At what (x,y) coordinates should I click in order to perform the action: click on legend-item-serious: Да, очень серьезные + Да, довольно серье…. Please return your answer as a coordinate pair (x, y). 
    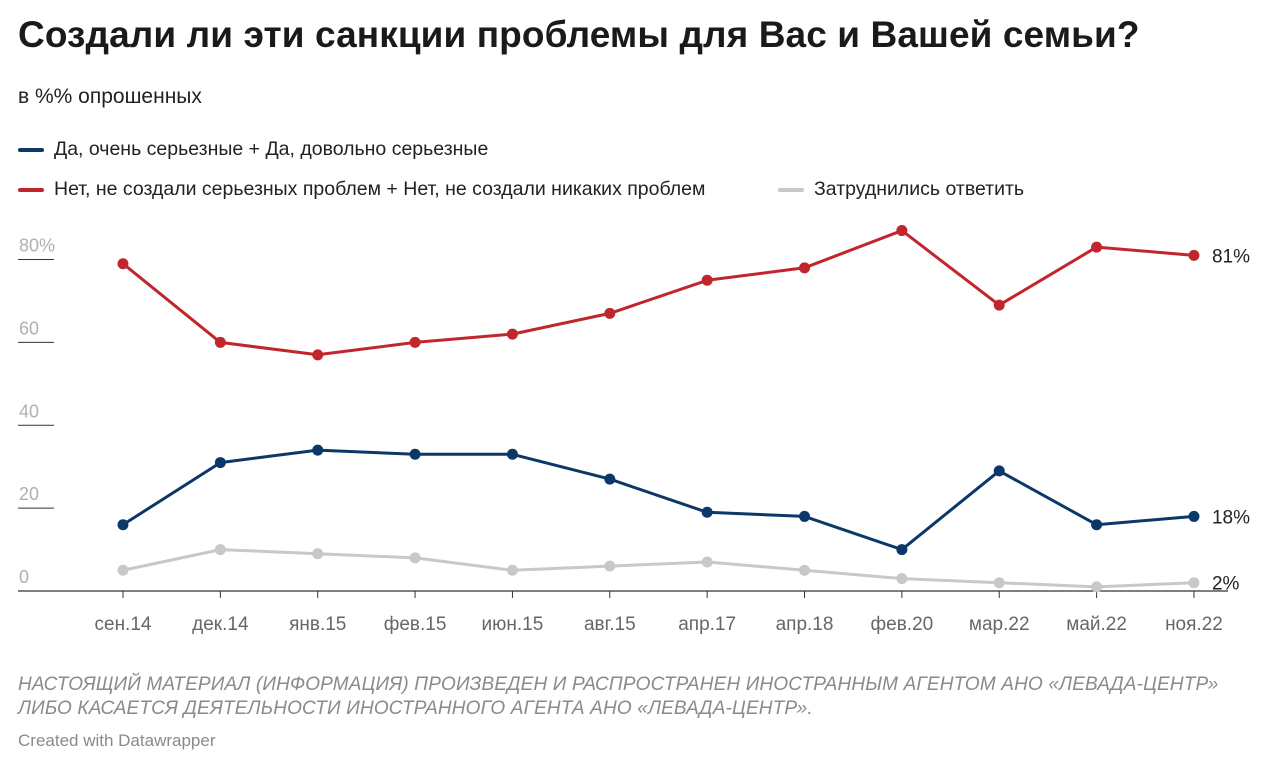
    Looking at the image, I should click on (253, 149).